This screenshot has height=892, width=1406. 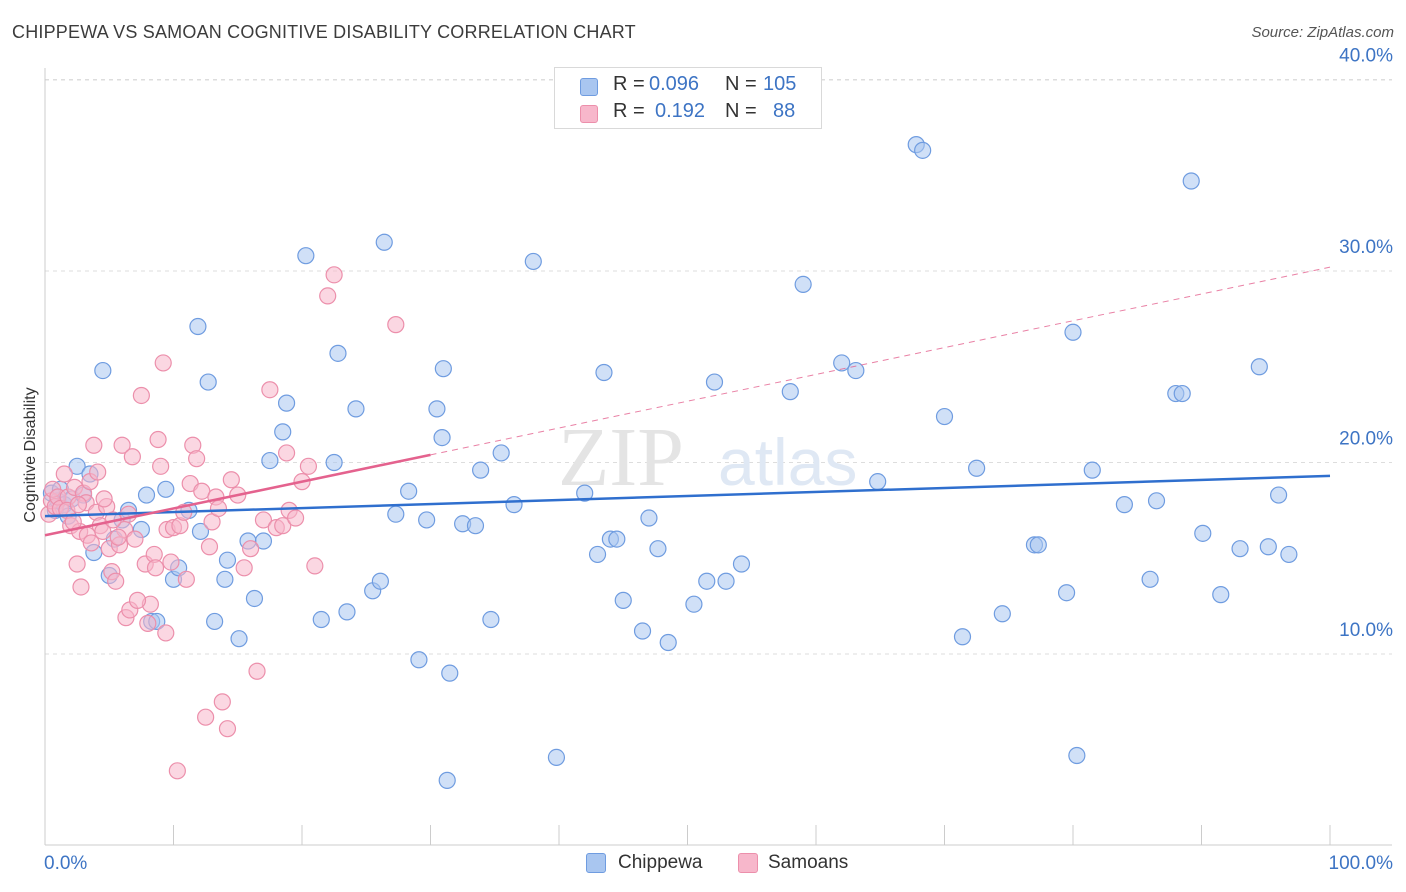 I want to click on x-tick-label: 0.0%, so click(x=65, y=863).